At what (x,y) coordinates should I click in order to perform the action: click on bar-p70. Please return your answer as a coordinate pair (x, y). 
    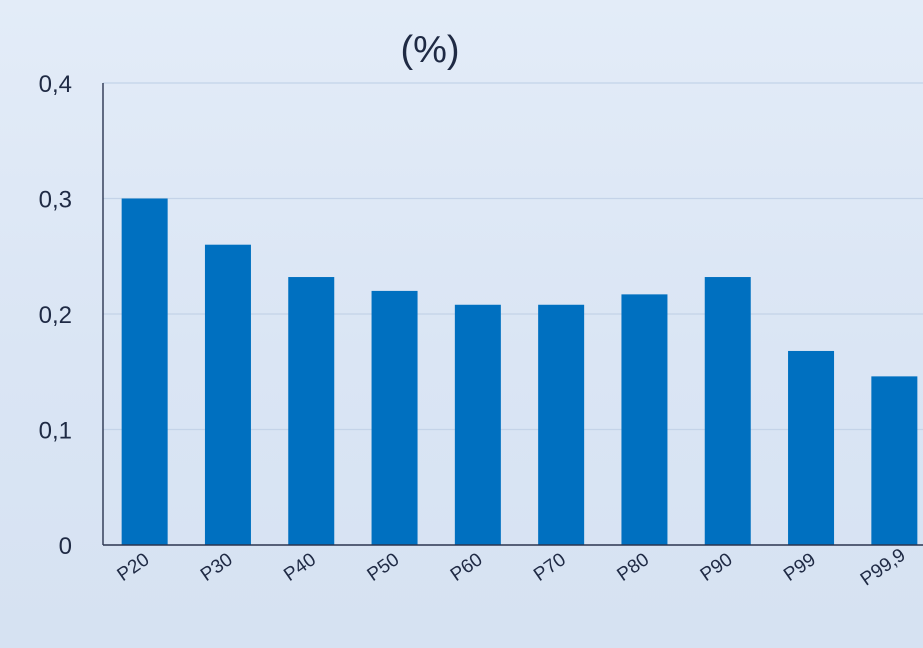
    Looking at the image, I should click on (561, 424).